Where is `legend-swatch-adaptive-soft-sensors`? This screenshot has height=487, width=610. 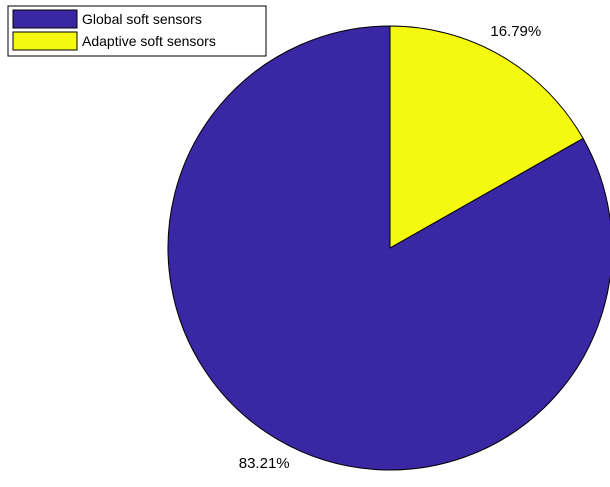
legend-swatch-adaptive-soft-sensors is located at coordinates (45, 41).